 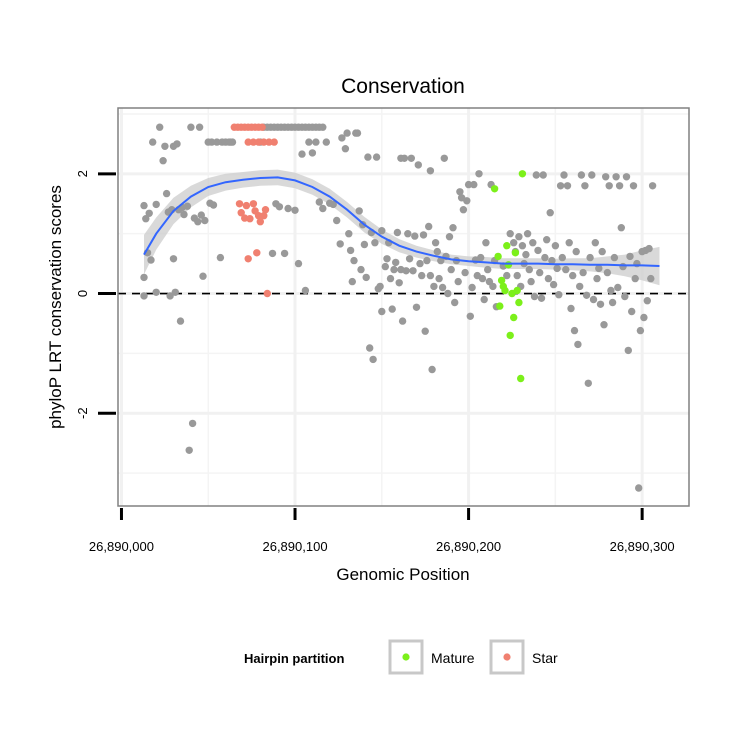 I want to click on chart-title: Conservation, so click(x=403, y=86).